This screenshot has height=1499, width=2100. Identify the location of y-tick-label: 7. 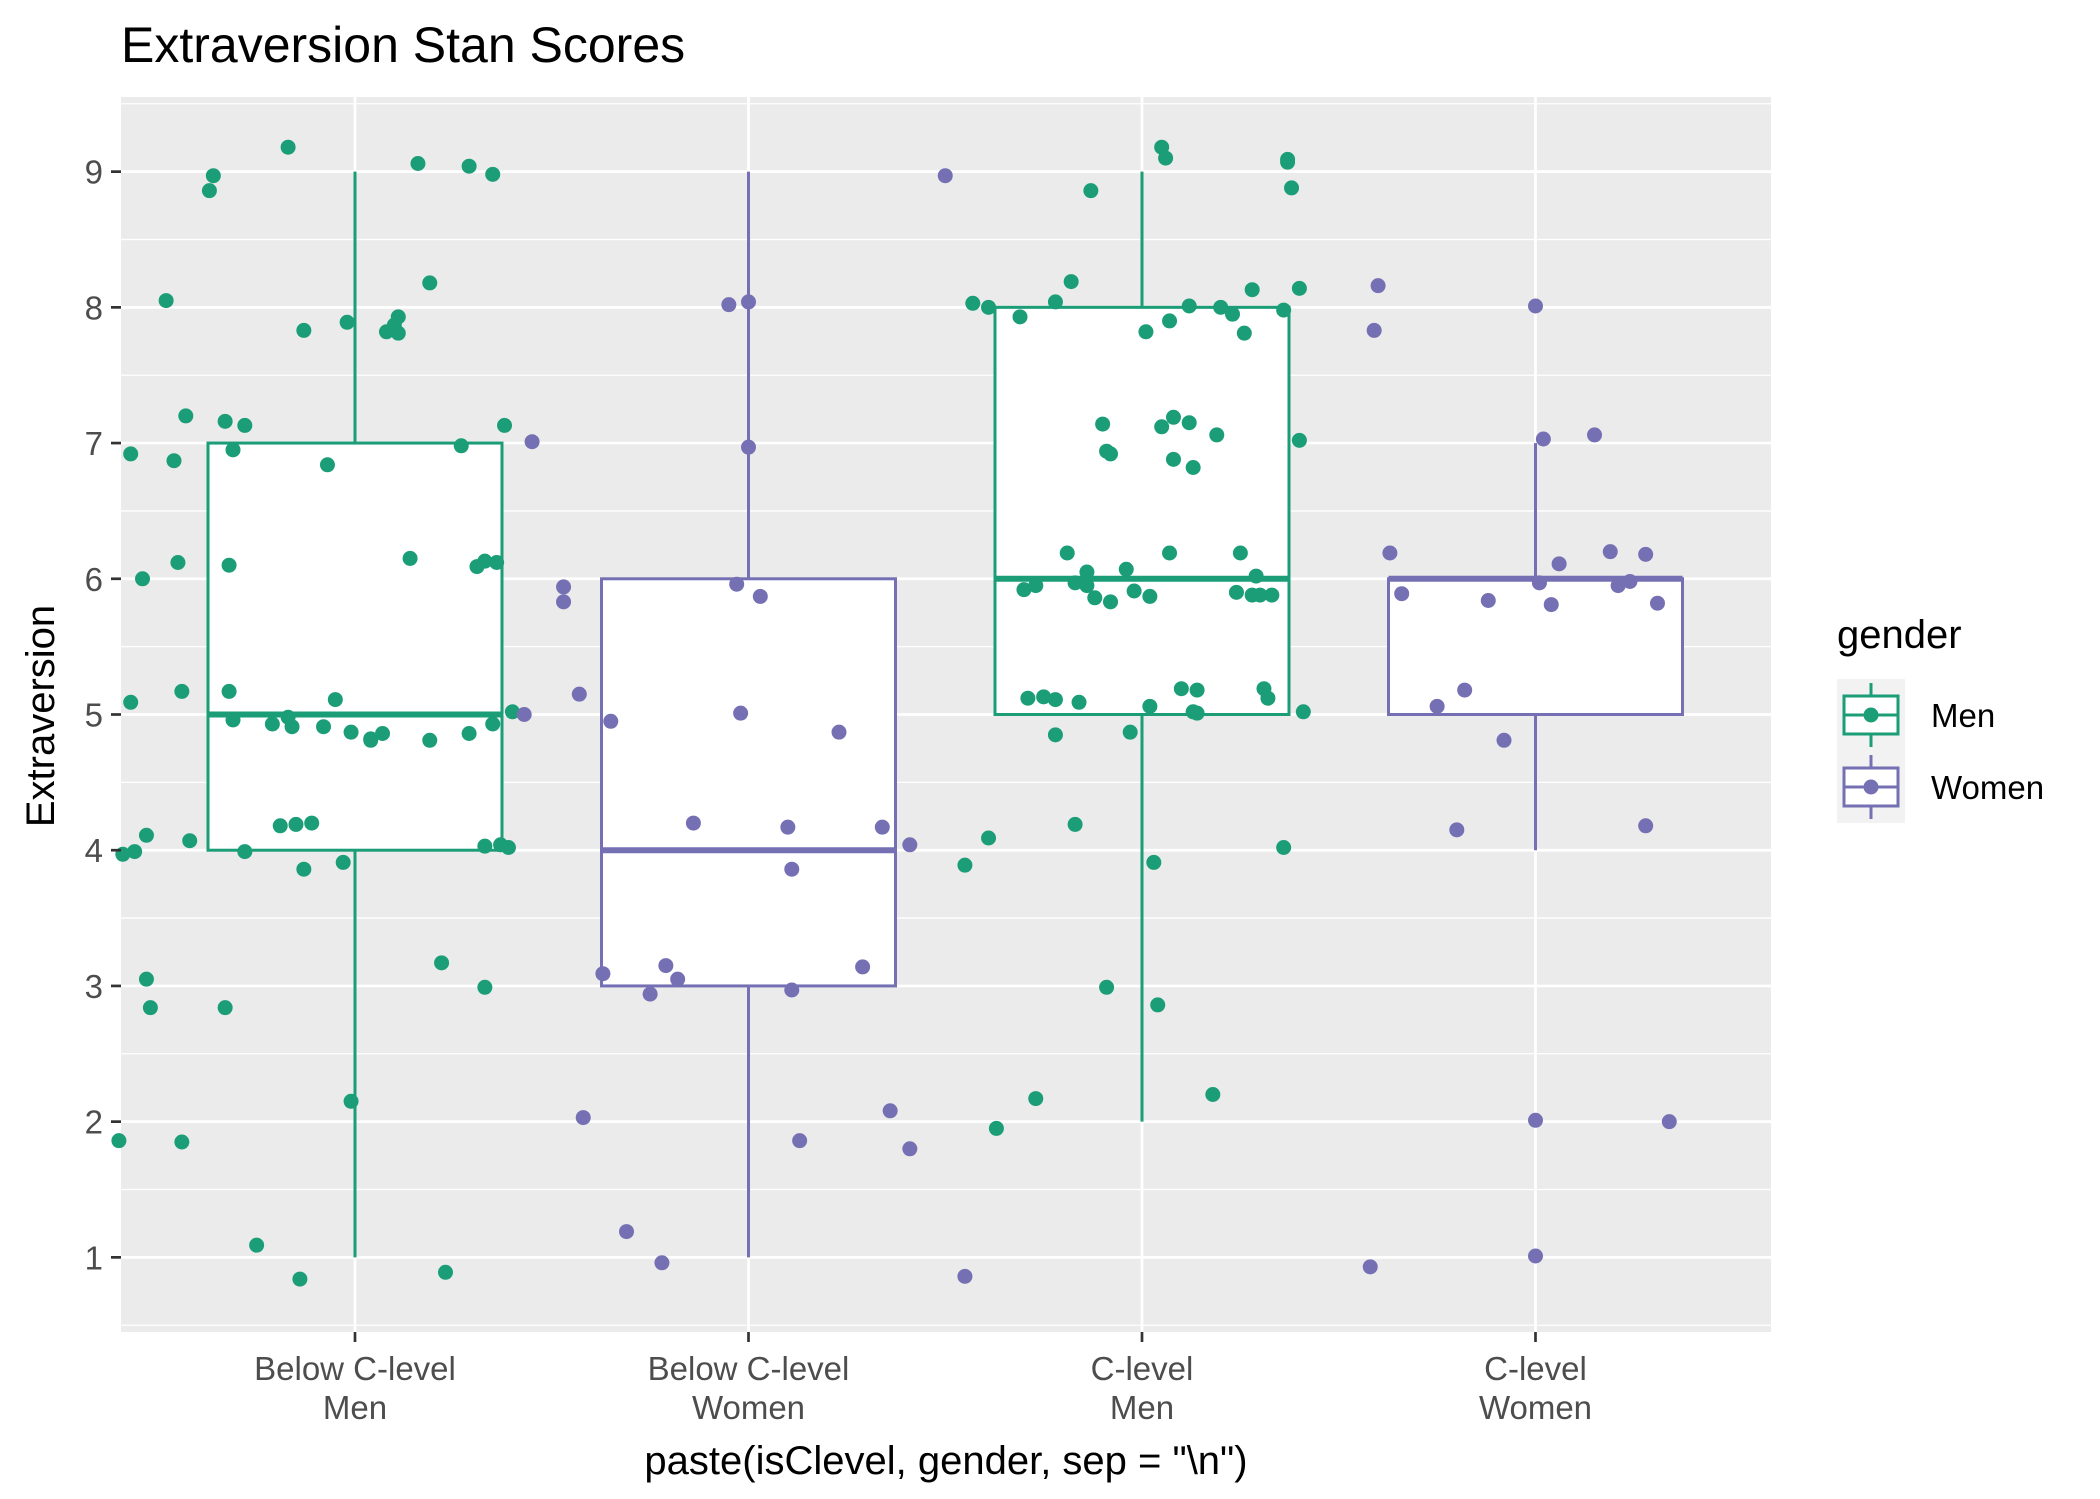
(94, 443).